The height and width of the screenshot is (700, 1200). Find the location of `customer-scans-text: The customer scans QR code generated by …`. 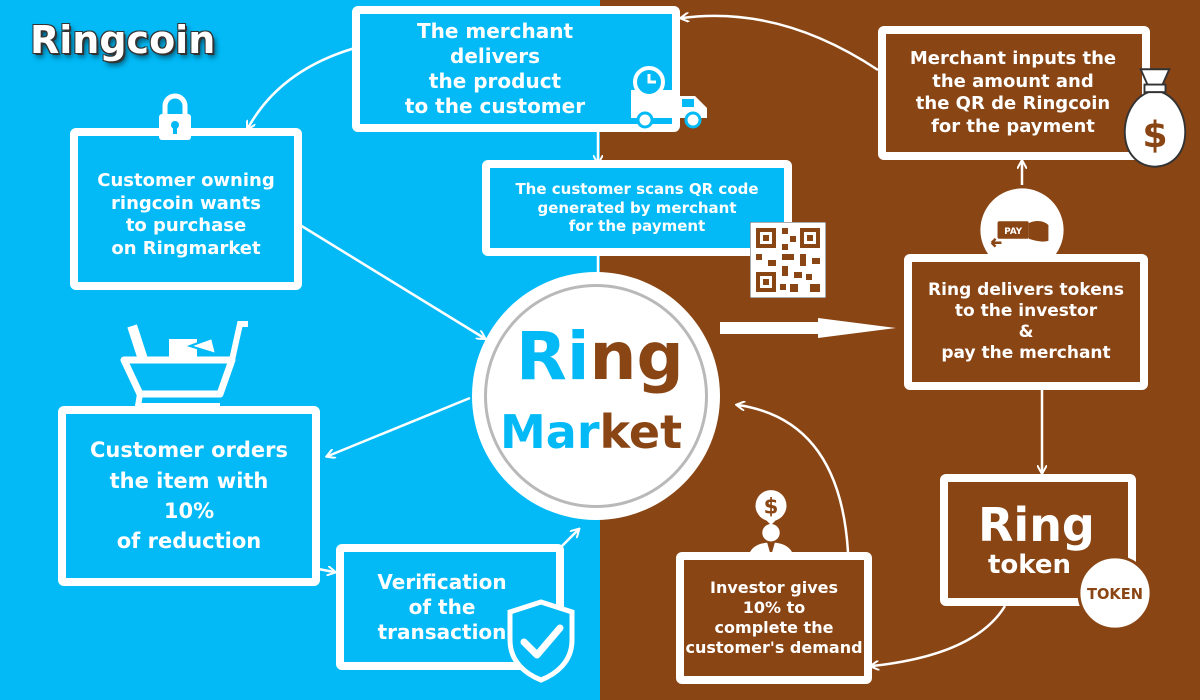

customer-scans-text: The customer scans QR code generated by … is located at coordinates (637, 207).